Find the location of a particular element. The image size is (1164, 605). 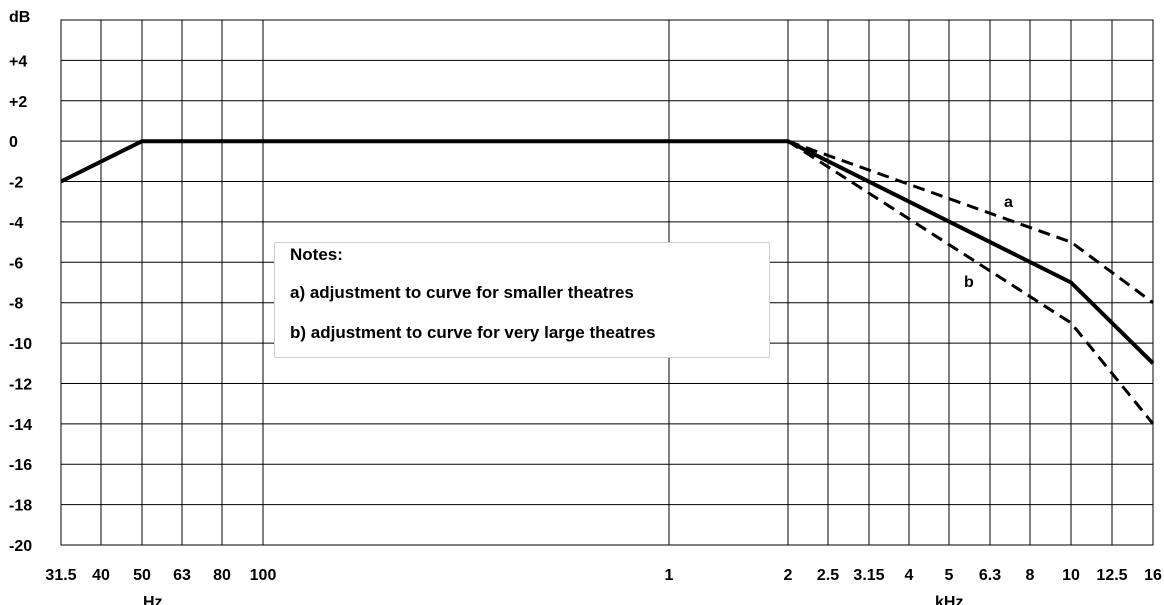

x-tick-label: 2 is located at coordinates (788, 575).